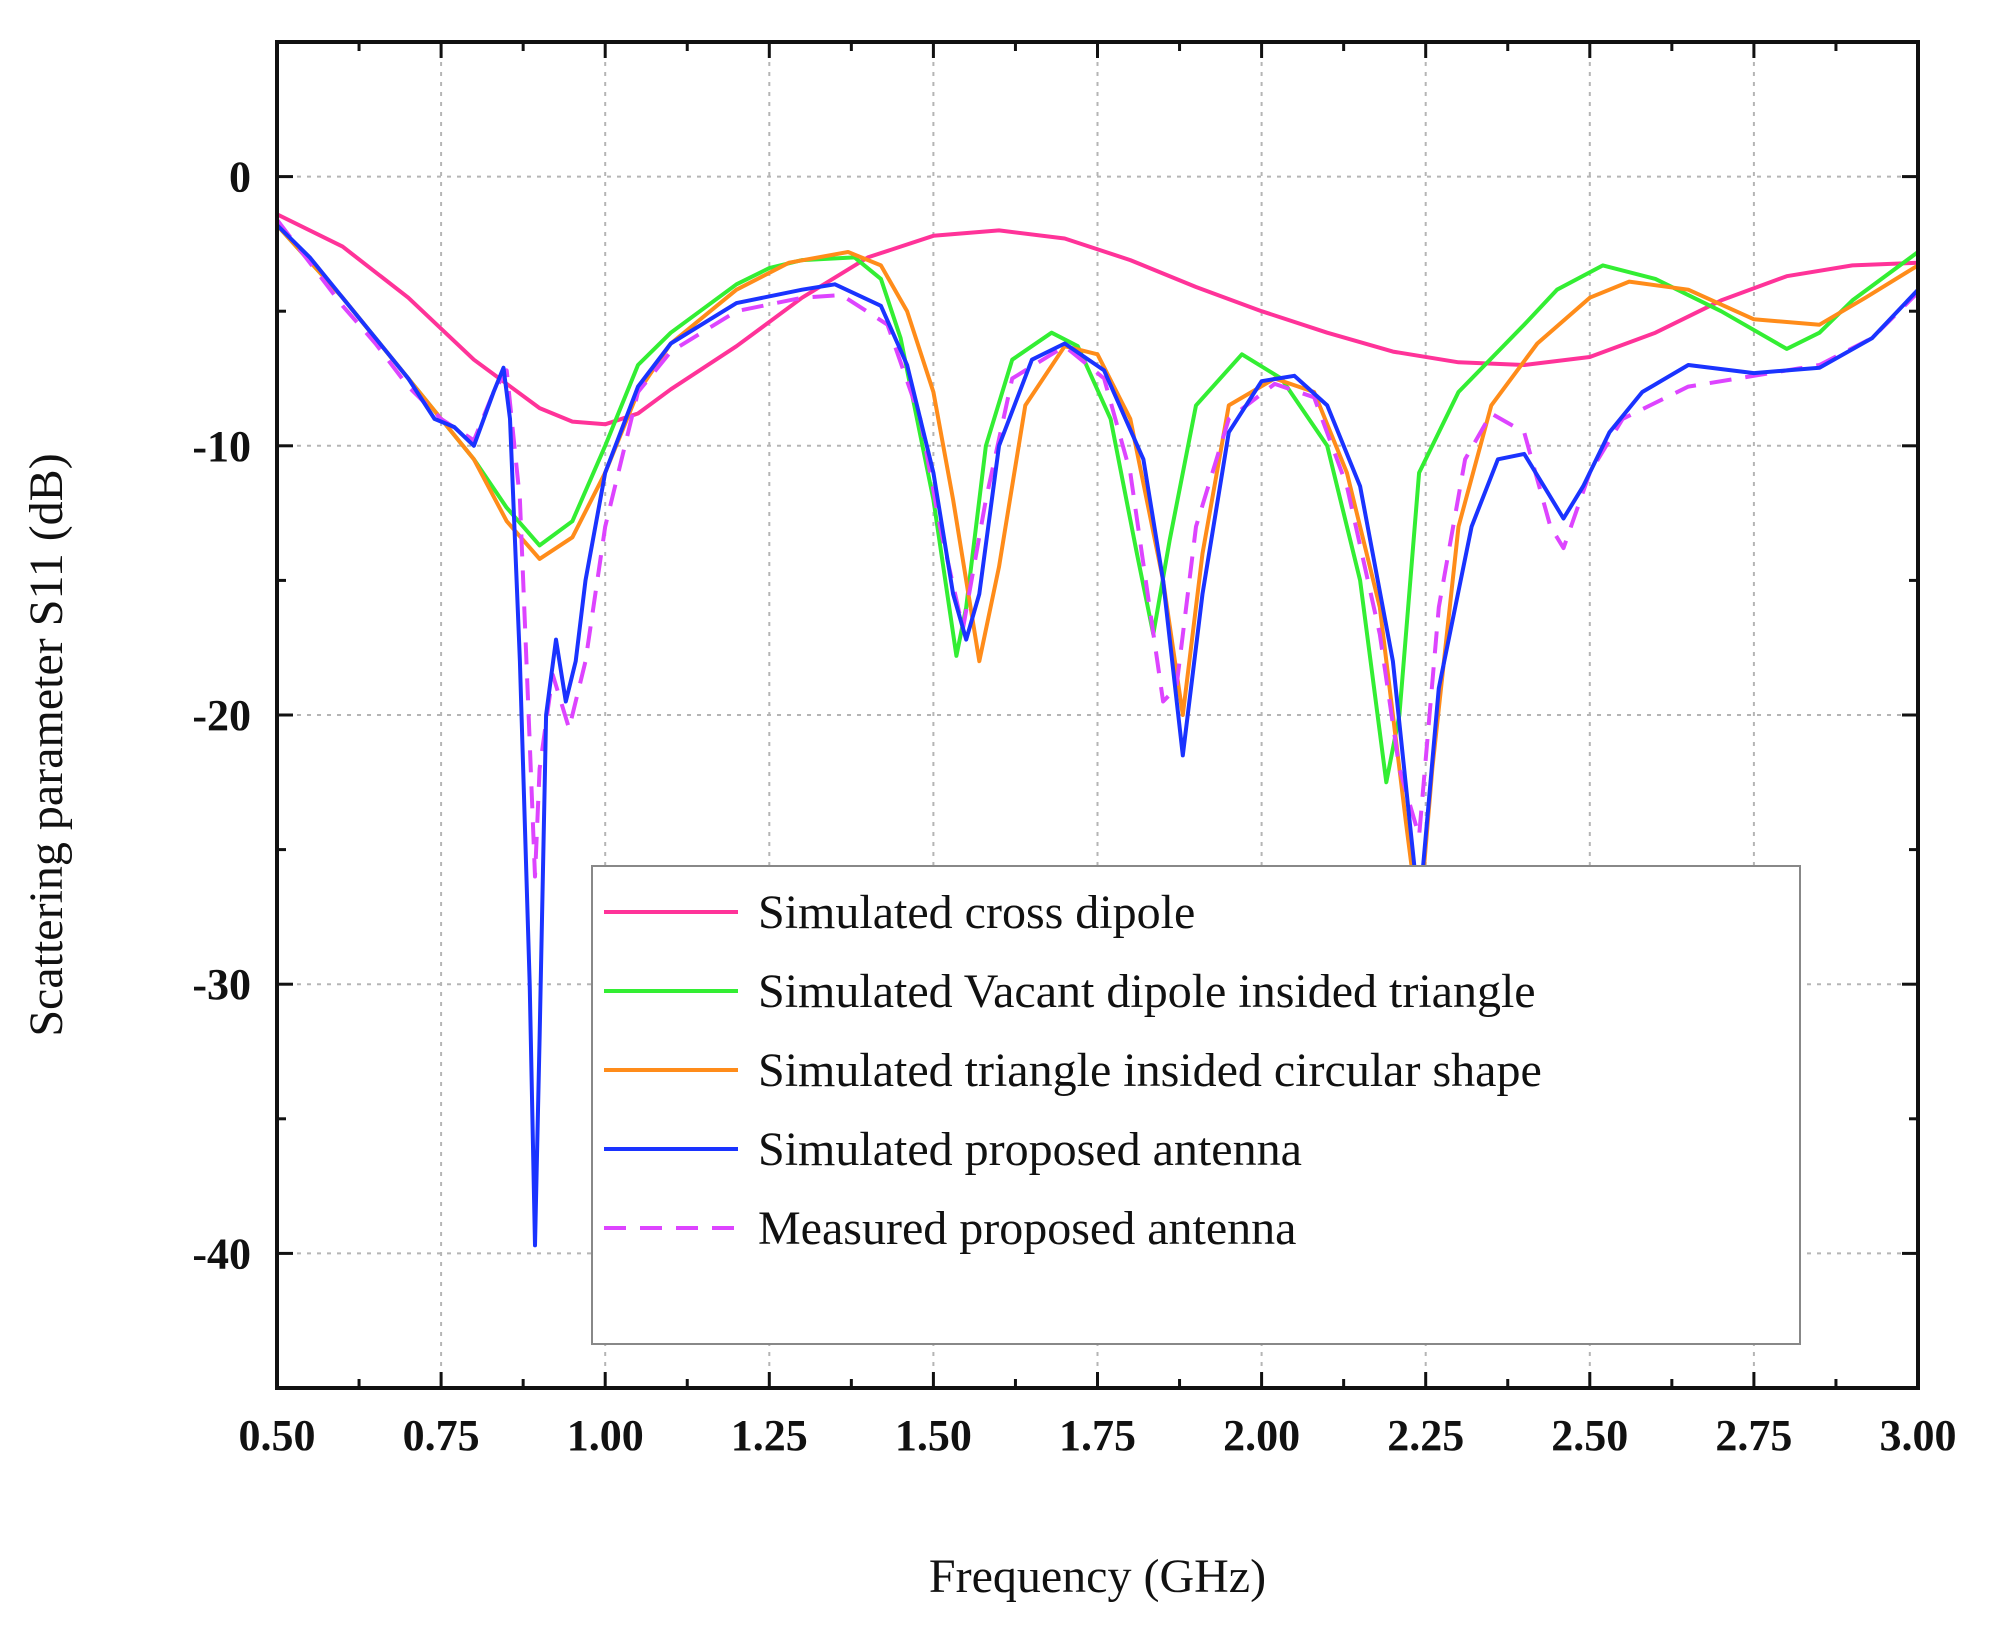  I want to click on x-tick-label: 0.50, so click(277, 1435).